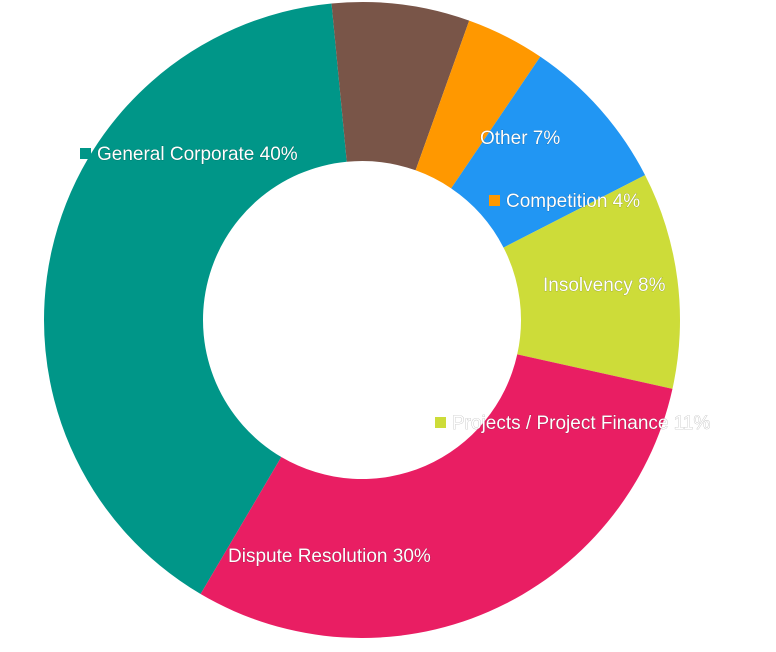  What do you see at coordinates (581, 423) in the screenshot?
I see `slice-label-projects-project-finance: Projects / Project Finance 11%` at bounding box center [581, 423].